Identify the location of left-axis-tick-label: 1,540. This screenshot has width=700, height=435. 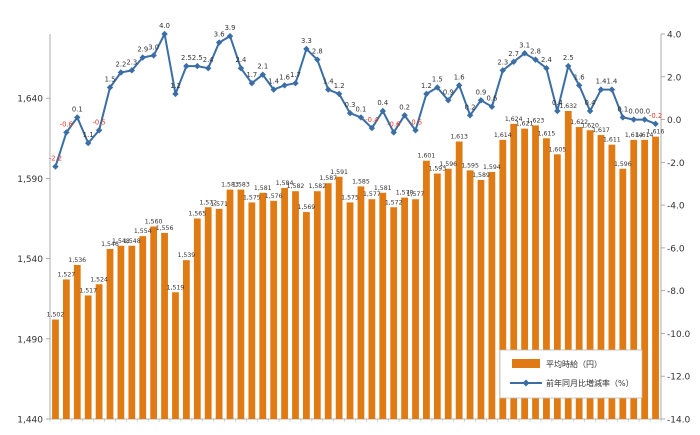
(30, 260).